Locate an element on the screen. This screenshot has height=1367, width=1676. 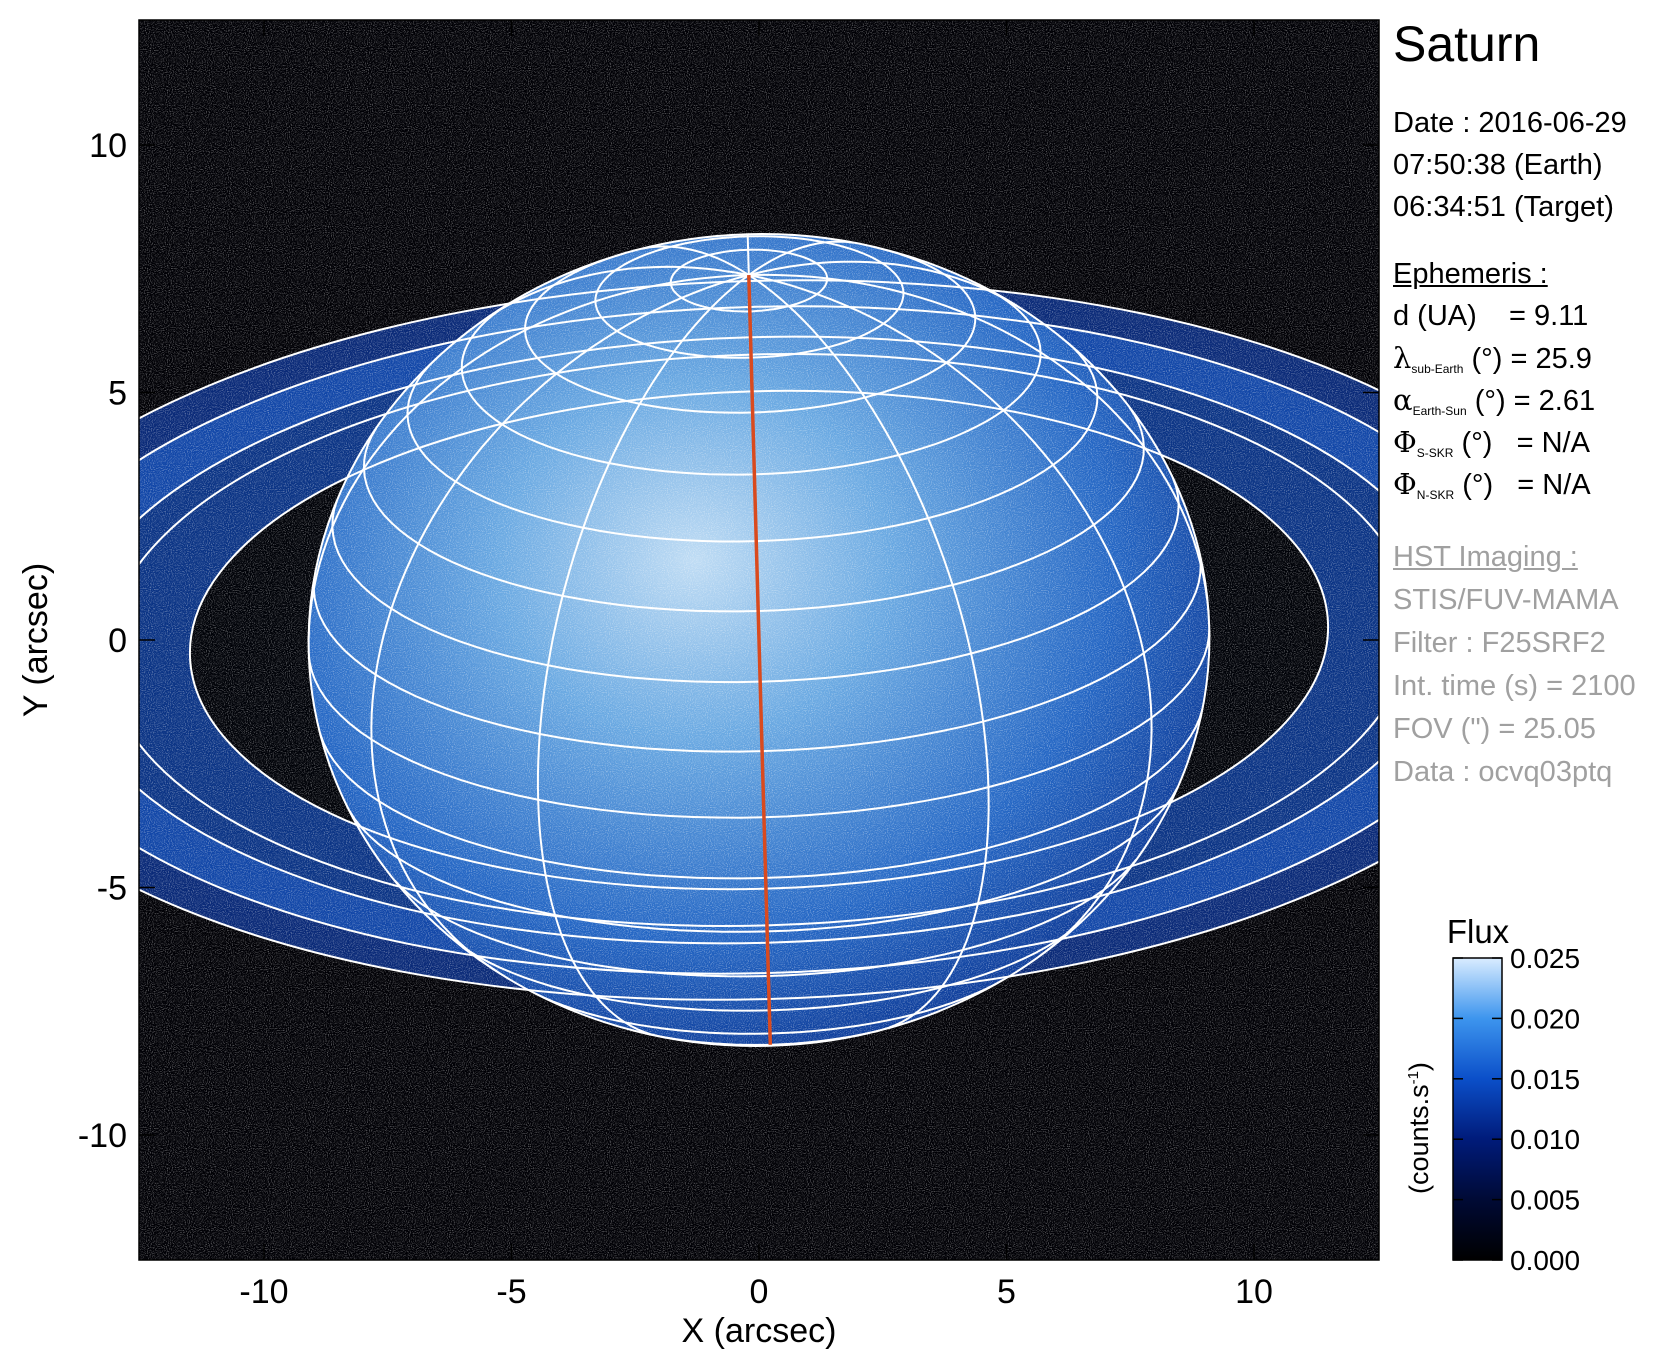
imaging-data-id: Data : ocvq03ptq is located at coordinates (1503, 772).